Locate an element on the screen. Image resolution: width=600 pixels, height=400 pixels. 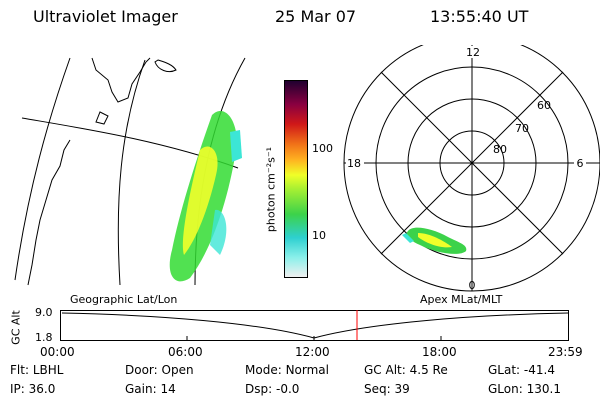
mlt-label-12: 12 is located at coordinates (473, 52).